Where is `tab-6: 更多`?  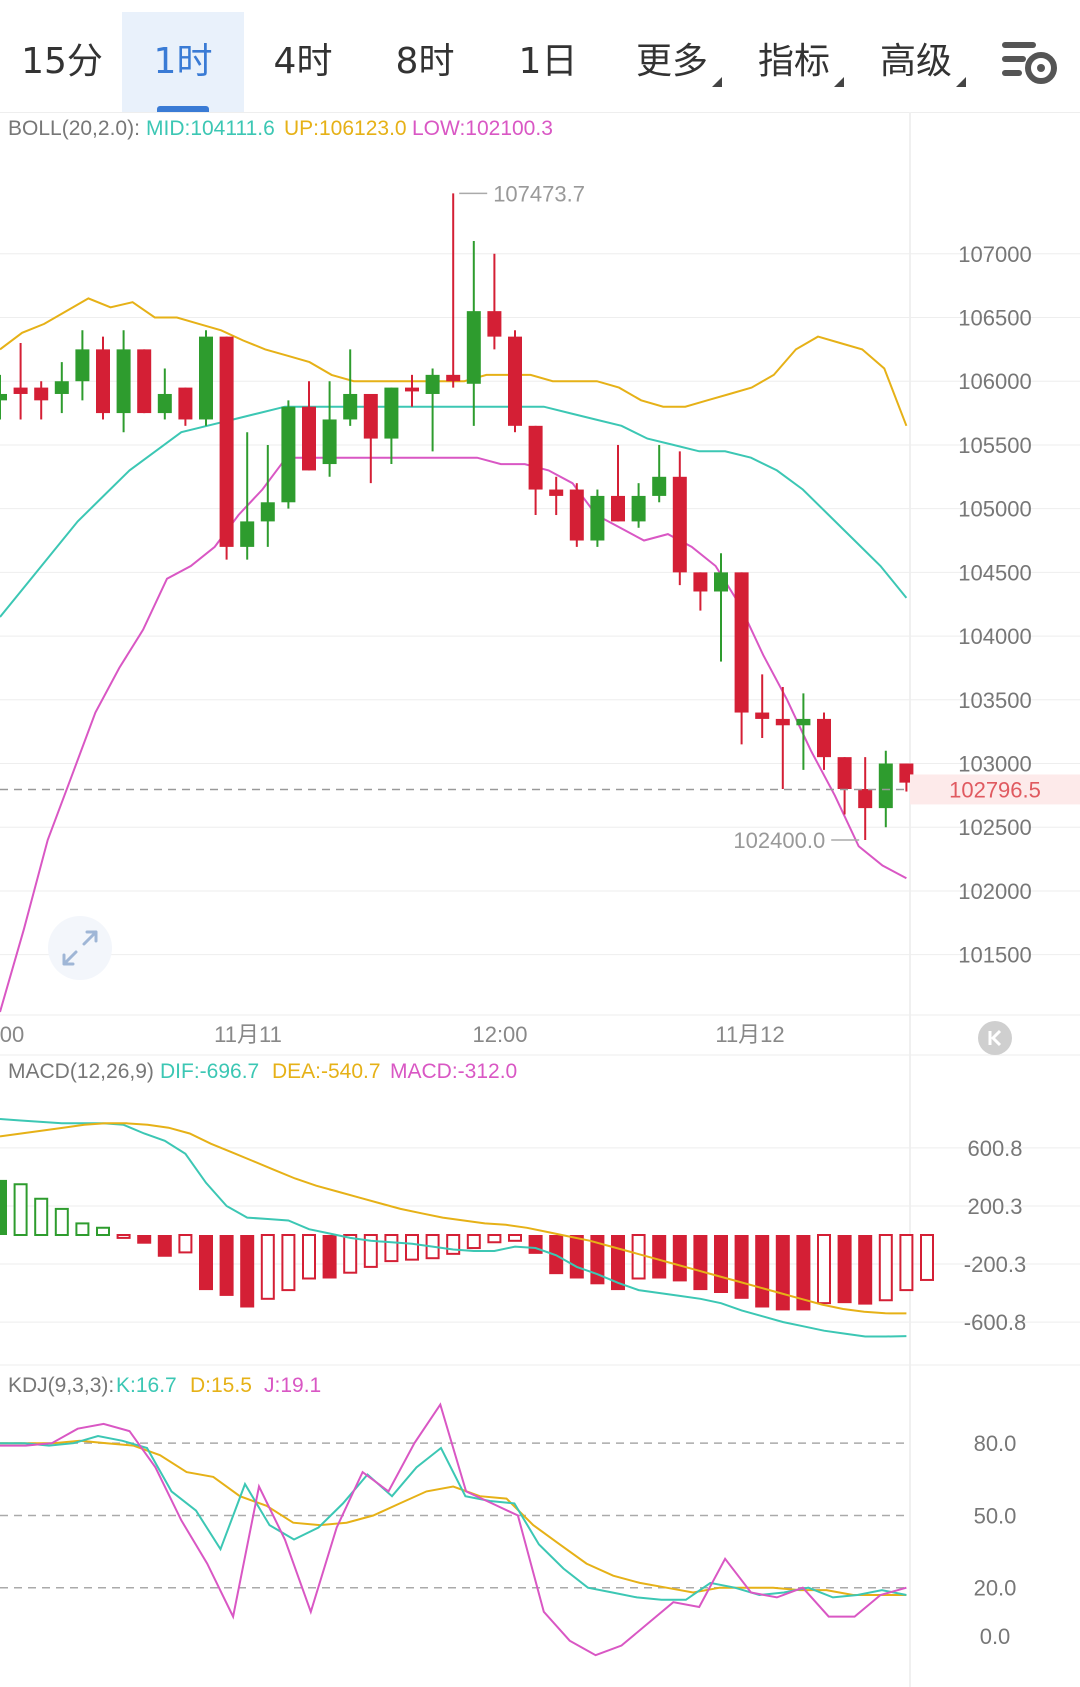
tab-6: 更多 is located at coordinates (679, 62).